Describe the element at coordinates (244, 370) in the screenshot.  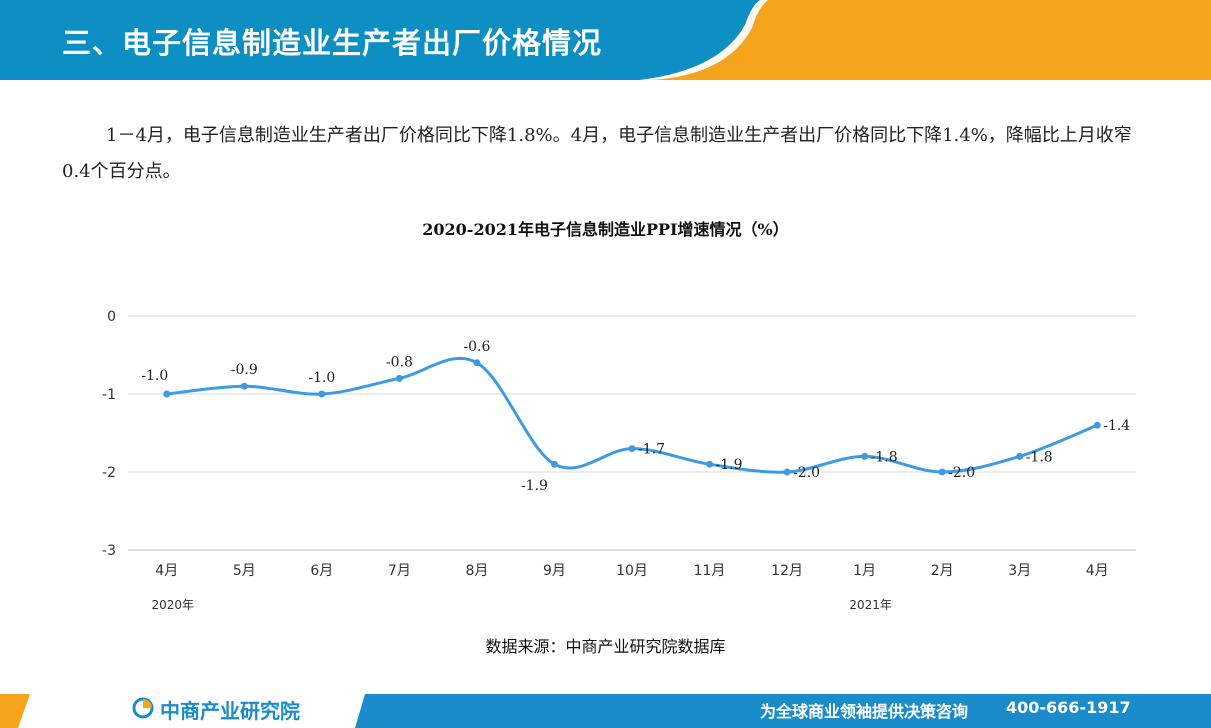
I see `data-label: -0.9` at that location.